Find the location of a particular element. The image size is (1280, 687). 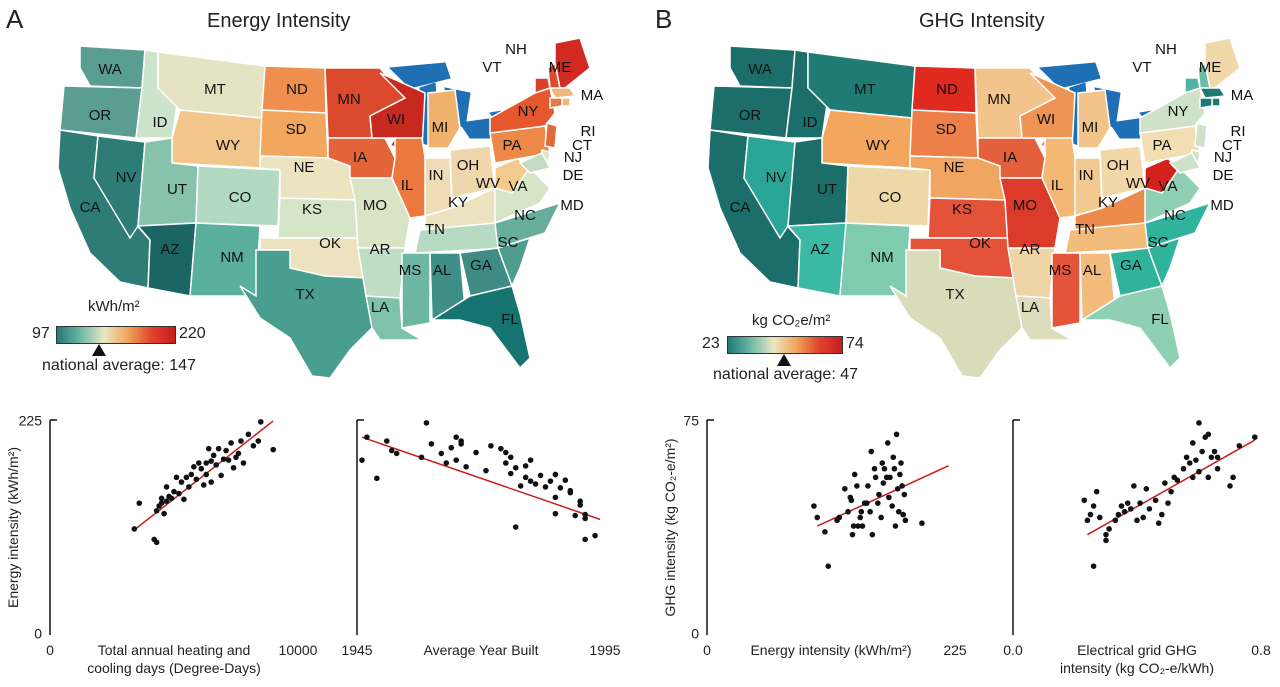

map-b-label-tx: TX is located at coordinates (954, 294).